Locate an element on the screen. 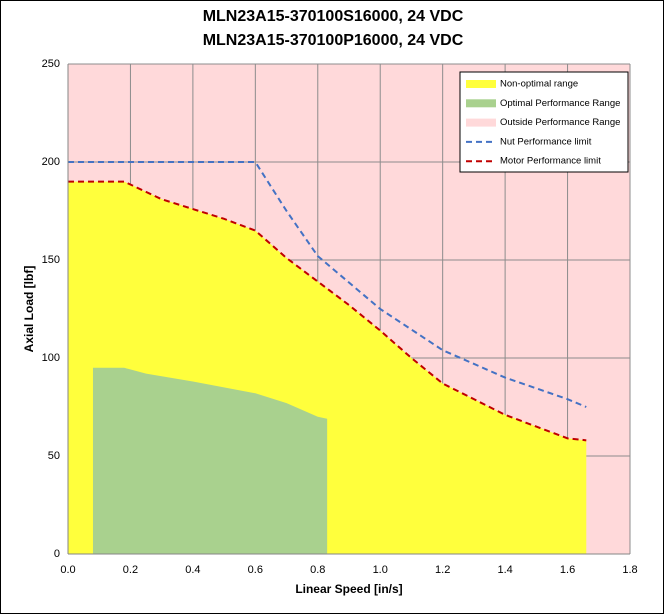  x-axis-title: Linear Speed [in/s] is located at coordinates (348, 589).